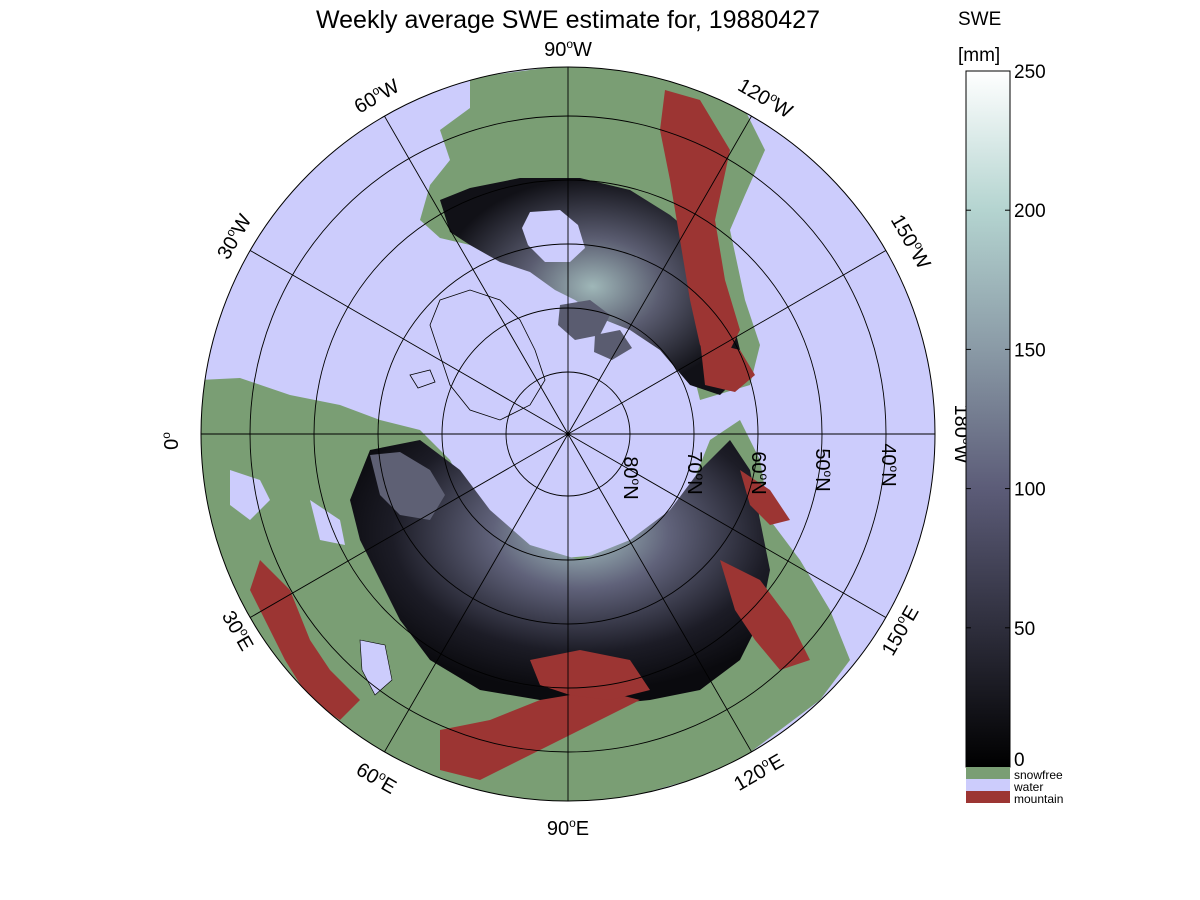 The height and width of the screenshot is (900, 1200). Describe the element at coordinates (171, 441) in the screenshot. I see `lon-label-0: 0o` at that location.